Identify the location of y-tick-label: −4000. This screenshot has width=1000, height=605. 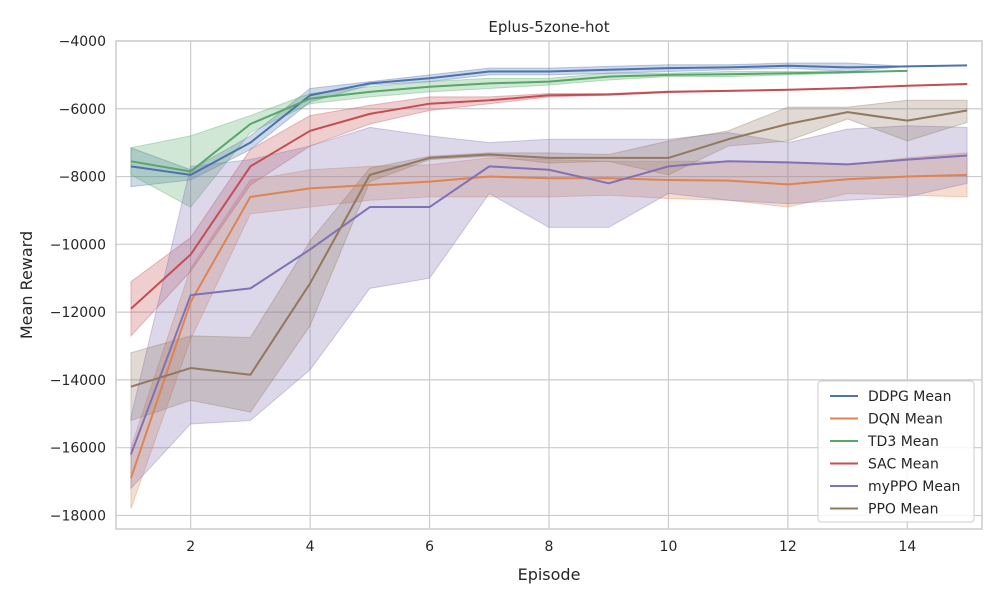
(82, 42).